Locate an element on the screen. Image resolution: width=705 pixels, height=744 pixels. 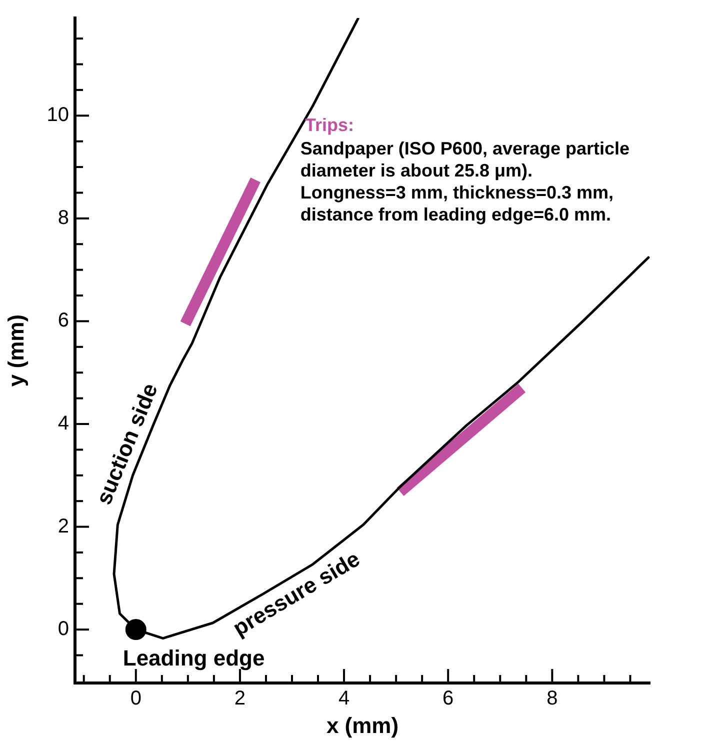
annotation: Sandpaper (ISO P600, average particle is located at coordinates (465, 148).